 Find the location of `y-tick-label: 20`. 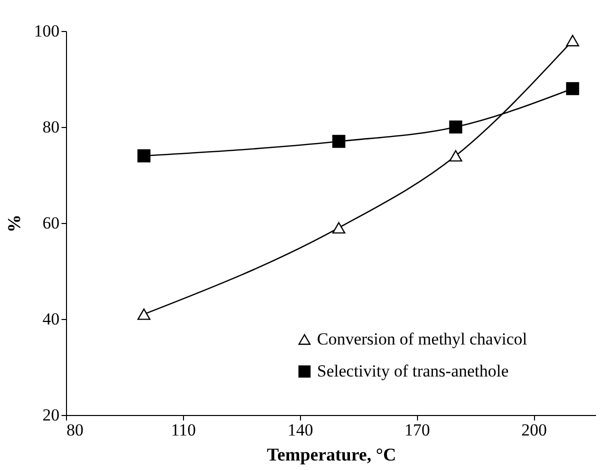

y-tick-label: 20 is located at coordinates (51, 415).